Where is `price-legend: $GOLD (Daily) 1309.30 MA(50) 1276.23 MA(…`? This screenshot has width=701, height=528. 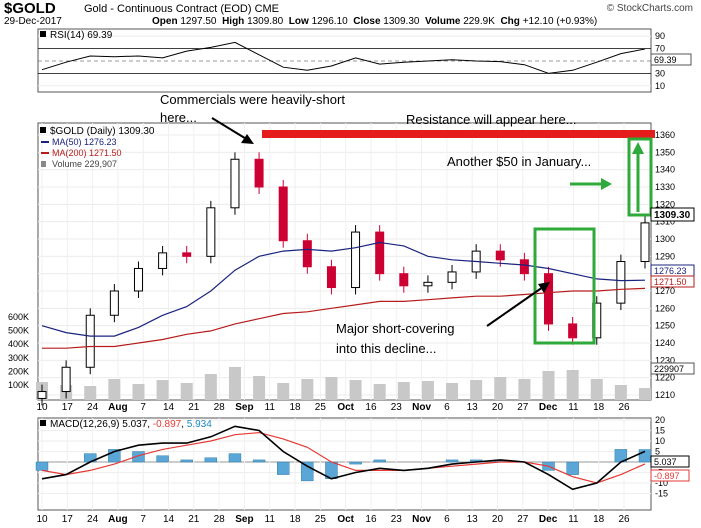 price-legend: $GOLD (Daily) 1309.30 MA(50) 1276.23 MA(… is located at coordinates (97, 147).